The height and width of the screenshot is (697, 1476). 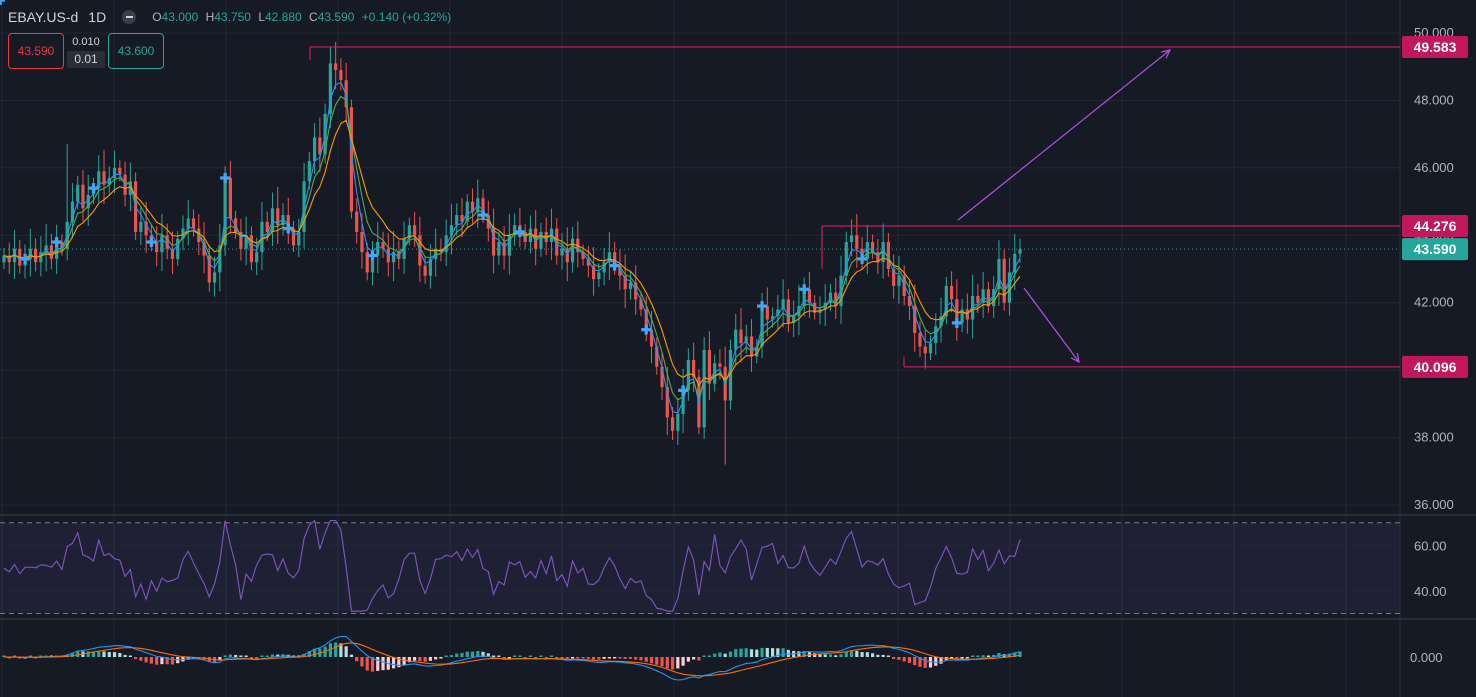 I want to click on symbol-label: EBAY.US-d, so click(x=43, y=17).